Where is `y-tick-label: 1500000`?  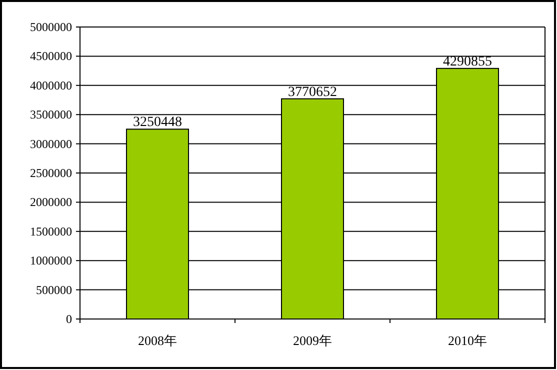
y-tick-label: 1500000 is located at coordinates (51, 231).